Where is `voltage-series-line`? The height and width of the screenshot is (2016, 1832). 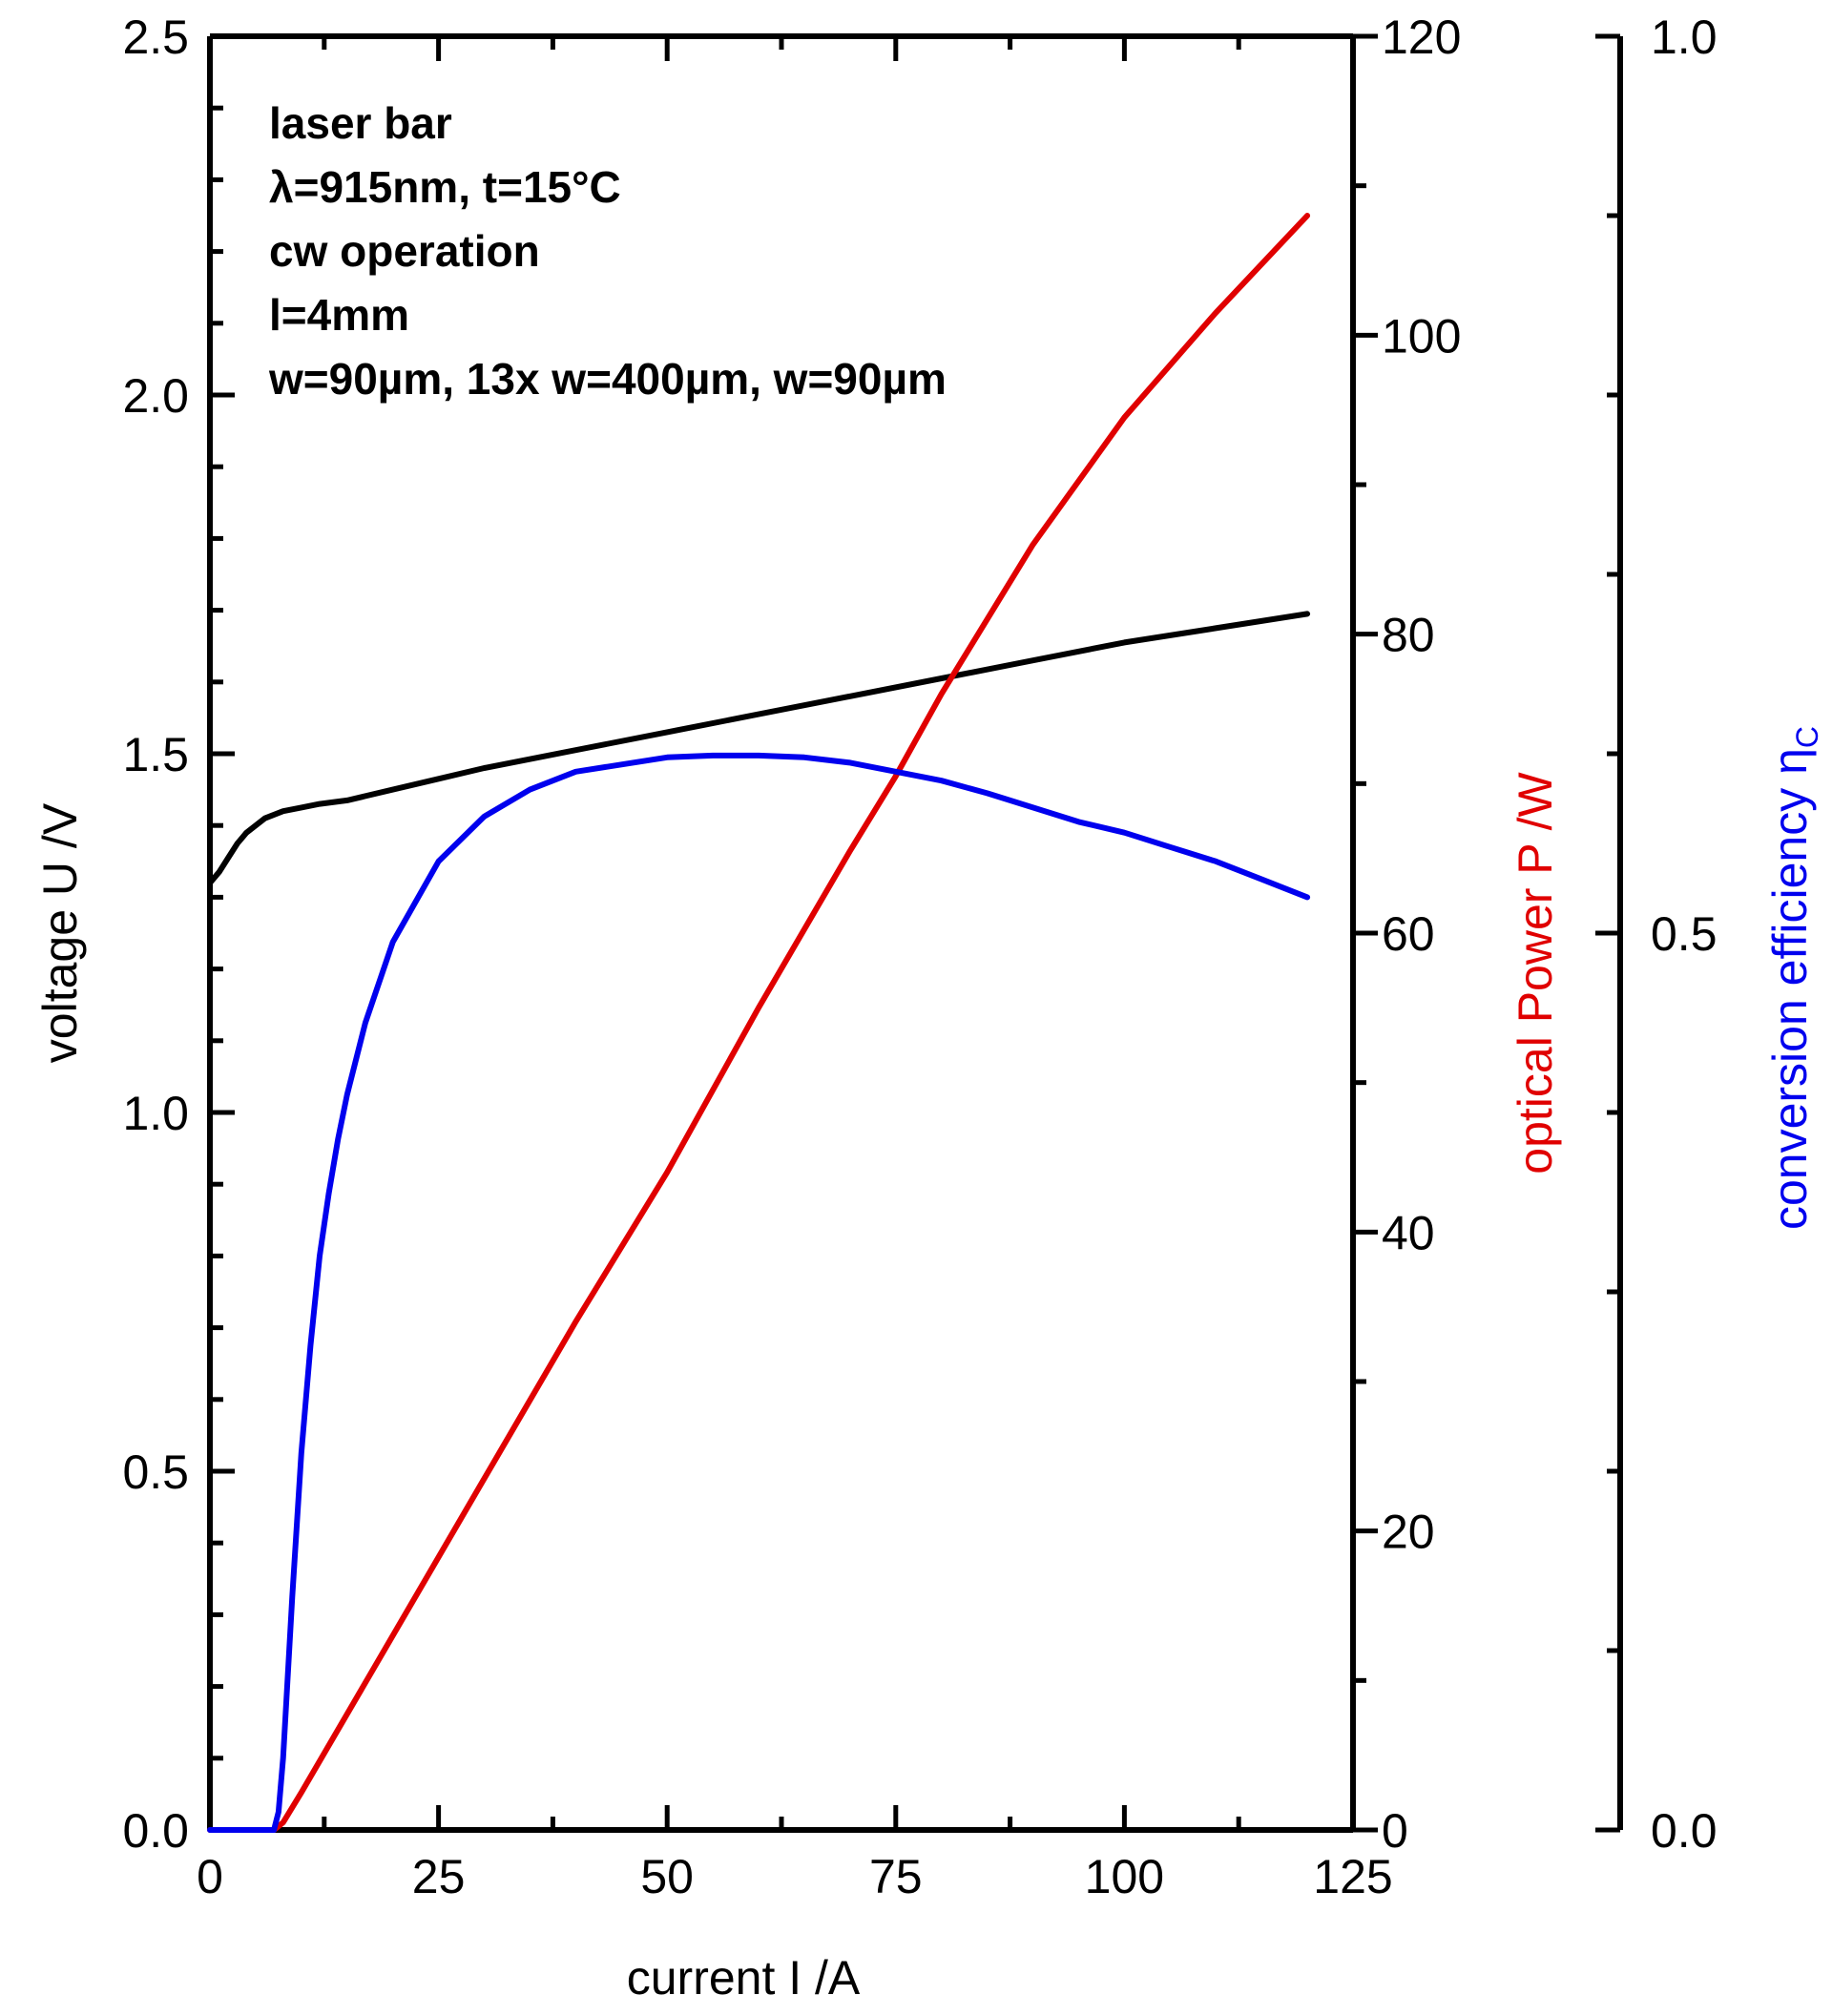 voltage-series-line is located at coordinates (759, 748).